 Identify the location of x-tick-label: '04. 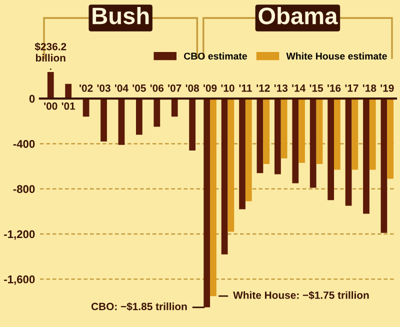
(121, 88).